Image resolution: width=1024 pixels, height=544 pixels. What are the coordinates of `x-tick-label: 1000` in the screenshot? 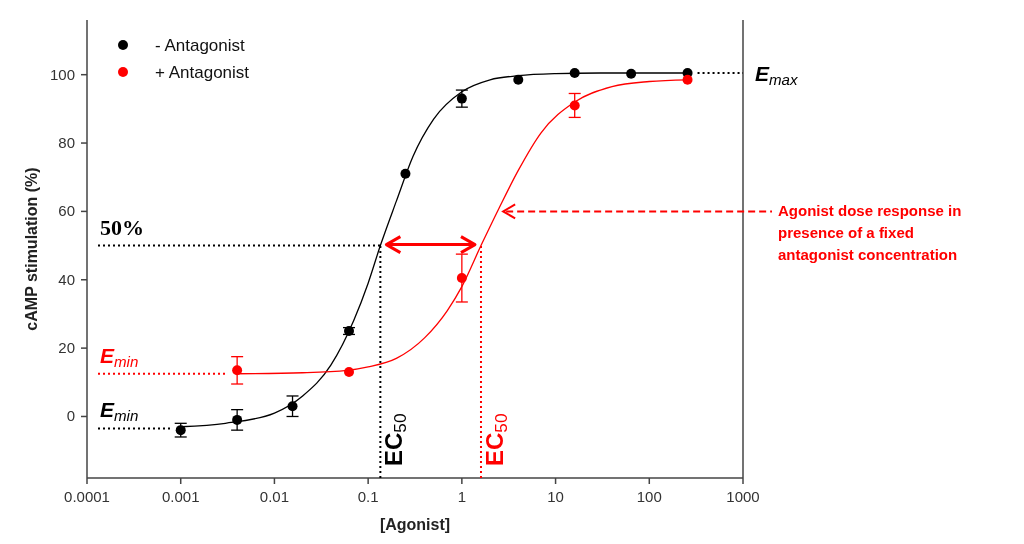 It's located at (743, 496).